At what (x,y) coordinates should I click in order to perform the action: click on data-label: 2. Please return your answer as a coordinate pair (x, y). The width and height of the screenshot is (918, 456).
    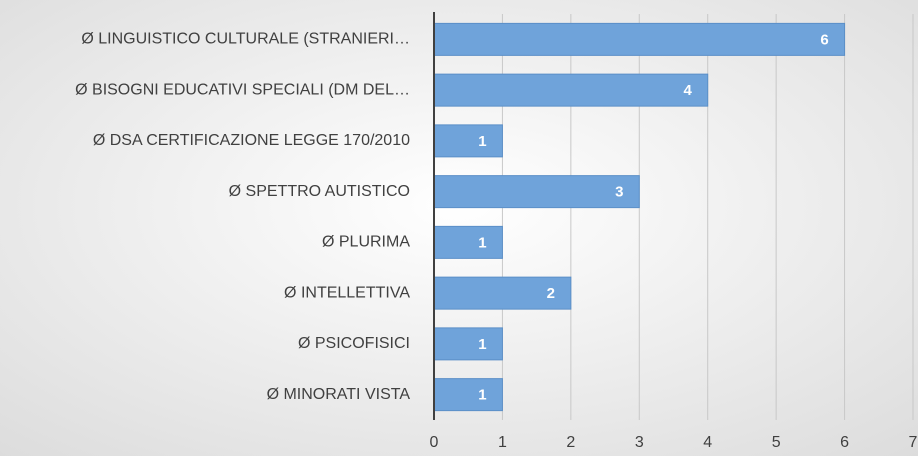
    Looking at the image, I should click on (551, 293).